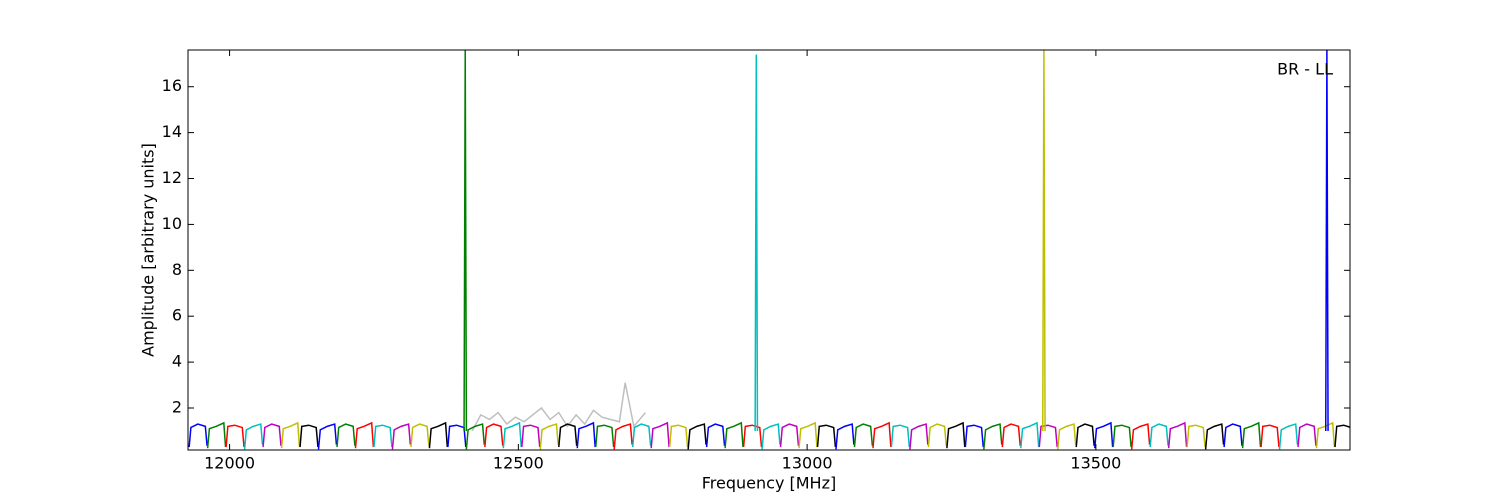 The height and width of the screenshot is (500, 1500). What do you see at coordinates (1305, 69) in the screenshot?
I see `annotation: BR - LL` at bounding box center [1305, 69].